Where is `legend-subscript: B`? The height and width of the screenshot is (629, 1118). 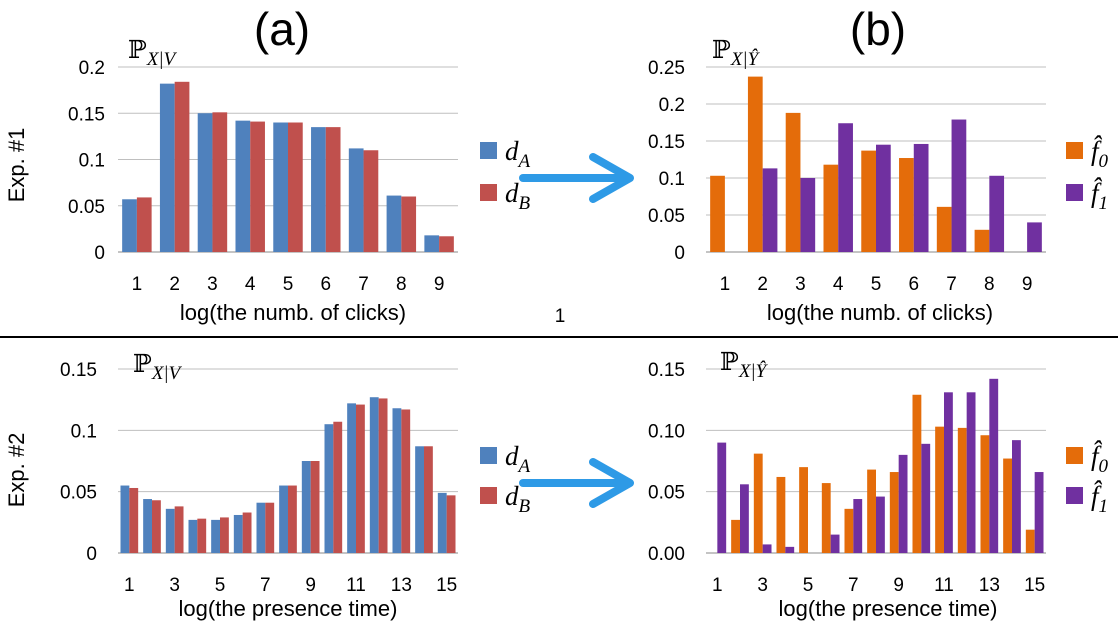 legend-subscript: B is located at coordinates (525, 506).